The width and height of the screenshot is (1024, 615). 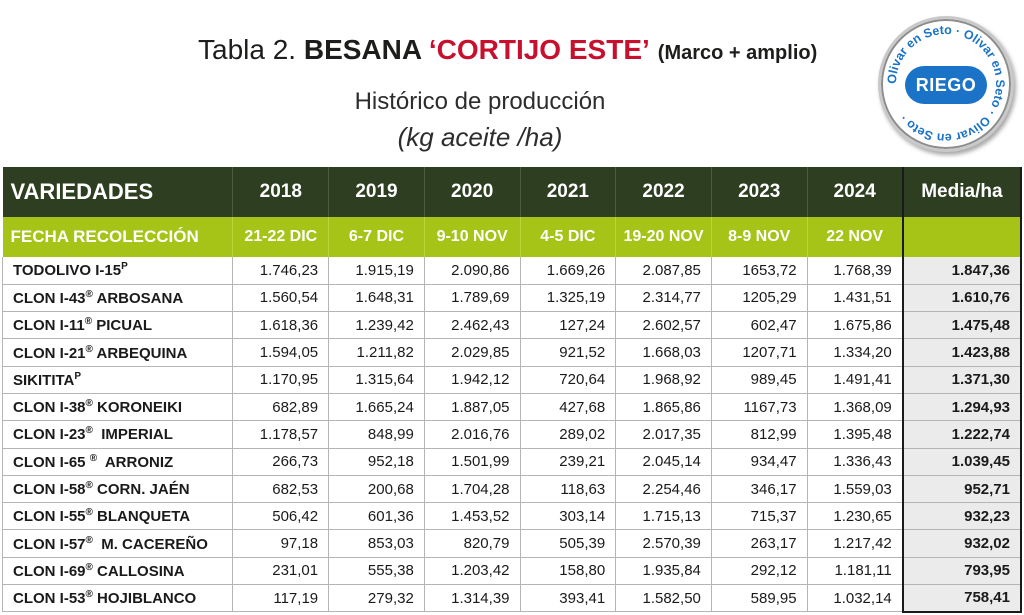 What do you see at coordinates (472, 325) in the screenshot?
I see `yield-cell: 2.462,43` at bounding box center [472, 325].